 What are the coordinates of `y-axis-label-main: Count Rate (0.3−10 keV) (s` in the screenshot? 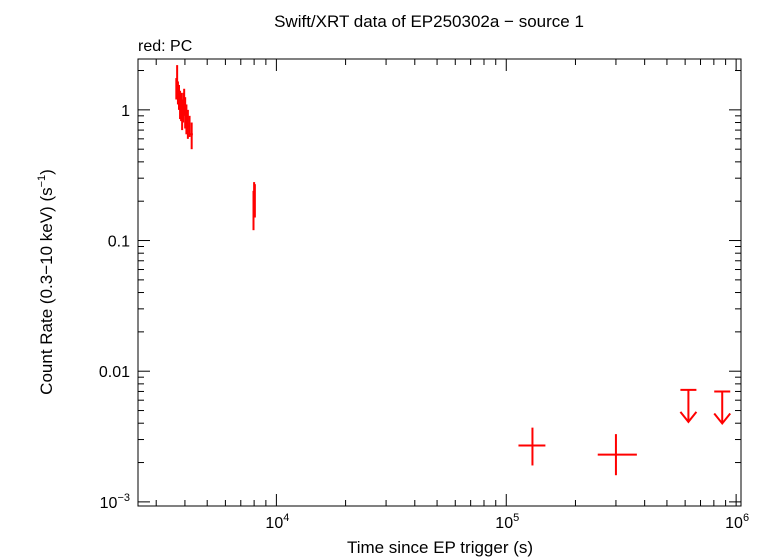 It's located at (46, 290).